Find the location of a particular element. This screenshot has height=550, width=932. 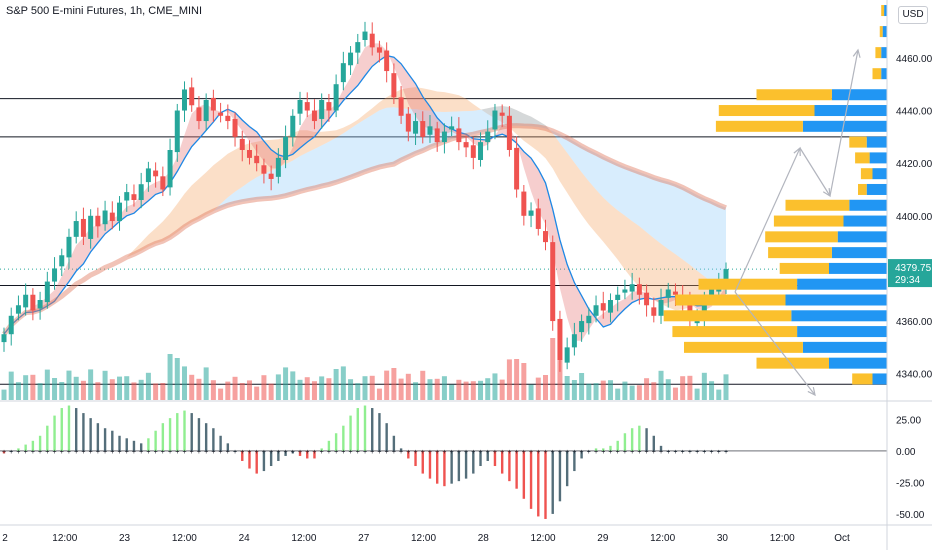

time-axis-label: Oct is located at coordinates (842, 538).